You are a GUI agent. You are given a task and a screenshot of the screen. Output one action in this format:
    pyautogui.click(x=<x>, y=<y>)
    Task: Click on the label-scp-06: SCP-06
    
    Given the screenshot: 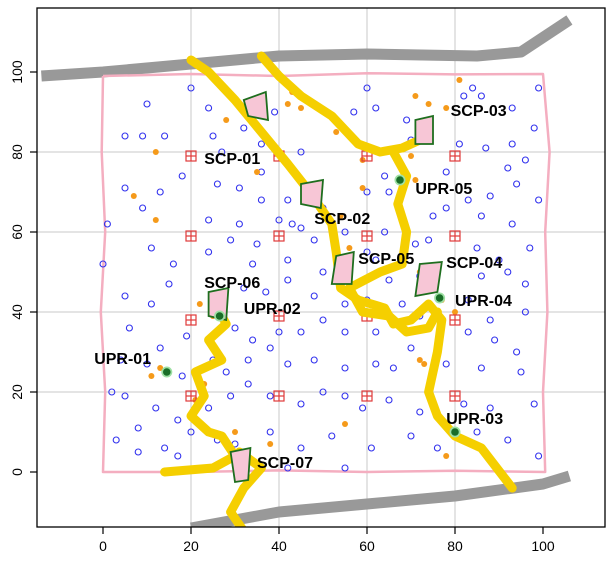 What is the action you would take?
    pyautogui.click(x=232, y=283)
    